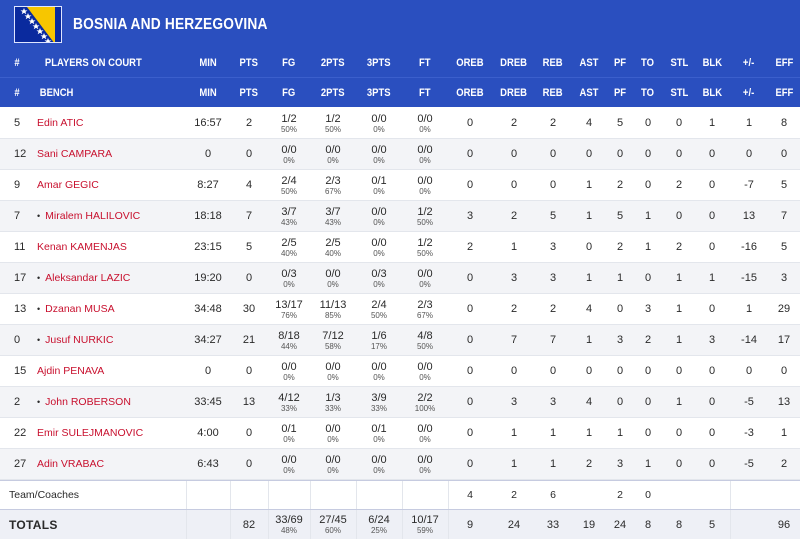 The width and height of the screenshot is (800, 539). Describe the element at coordinates (249, 123) in the screenshot. I see `stat-pts: 2` at that location.